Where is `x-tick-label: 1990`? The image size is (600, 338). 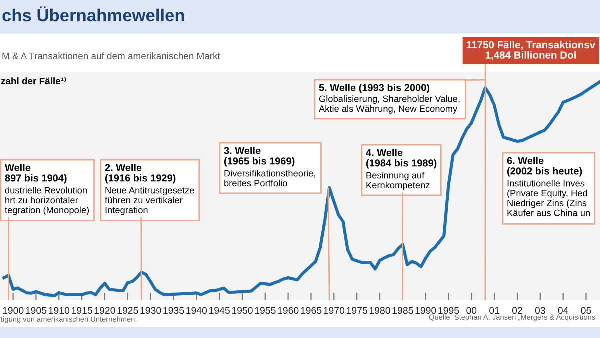 x-tick-label: 1990 is located at coordinates (426, 310).